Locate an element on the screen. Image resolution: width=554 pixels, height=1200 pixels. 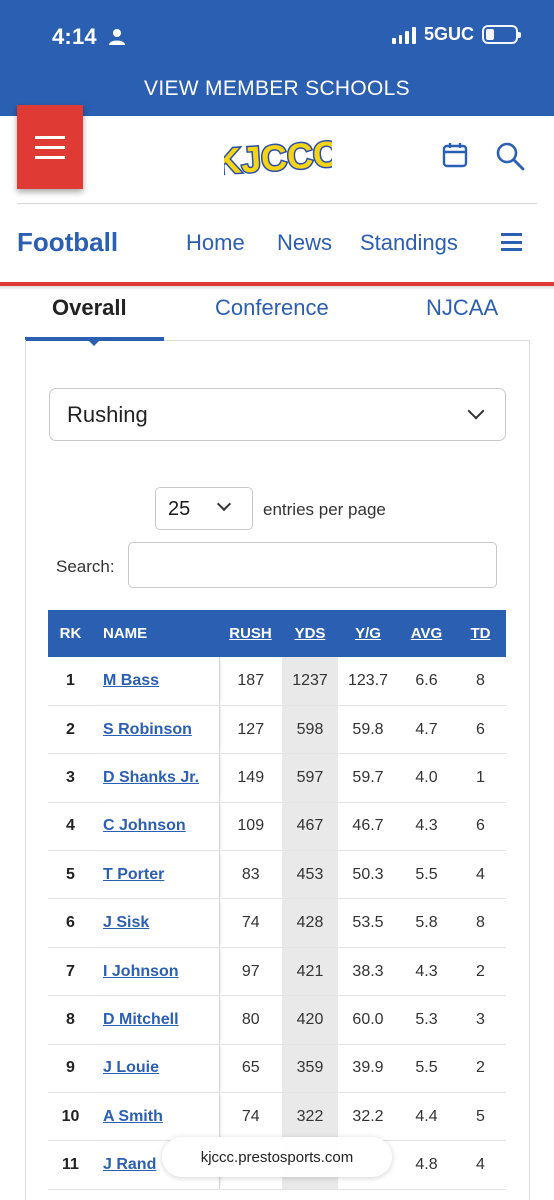
active-tab-caret is located at coordinates (94, 343).